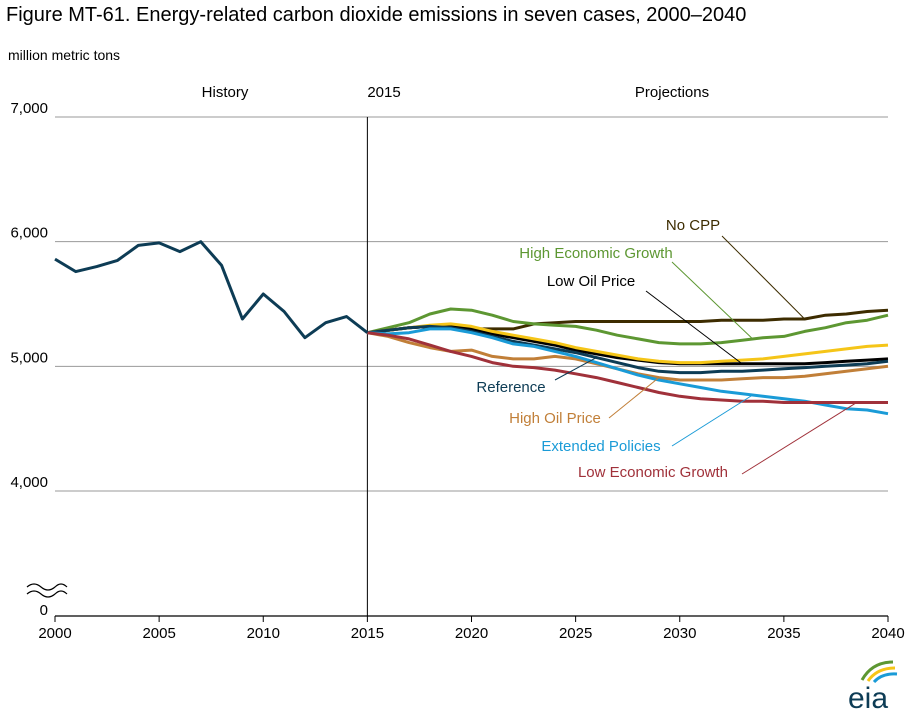 The height and width of the screenshot is (718, 921). What do you see at coordinates (591, 281) in the screenshot?
I see `series-label-low-oil-price: Low Oil Price` at bounding box center [591, 281].